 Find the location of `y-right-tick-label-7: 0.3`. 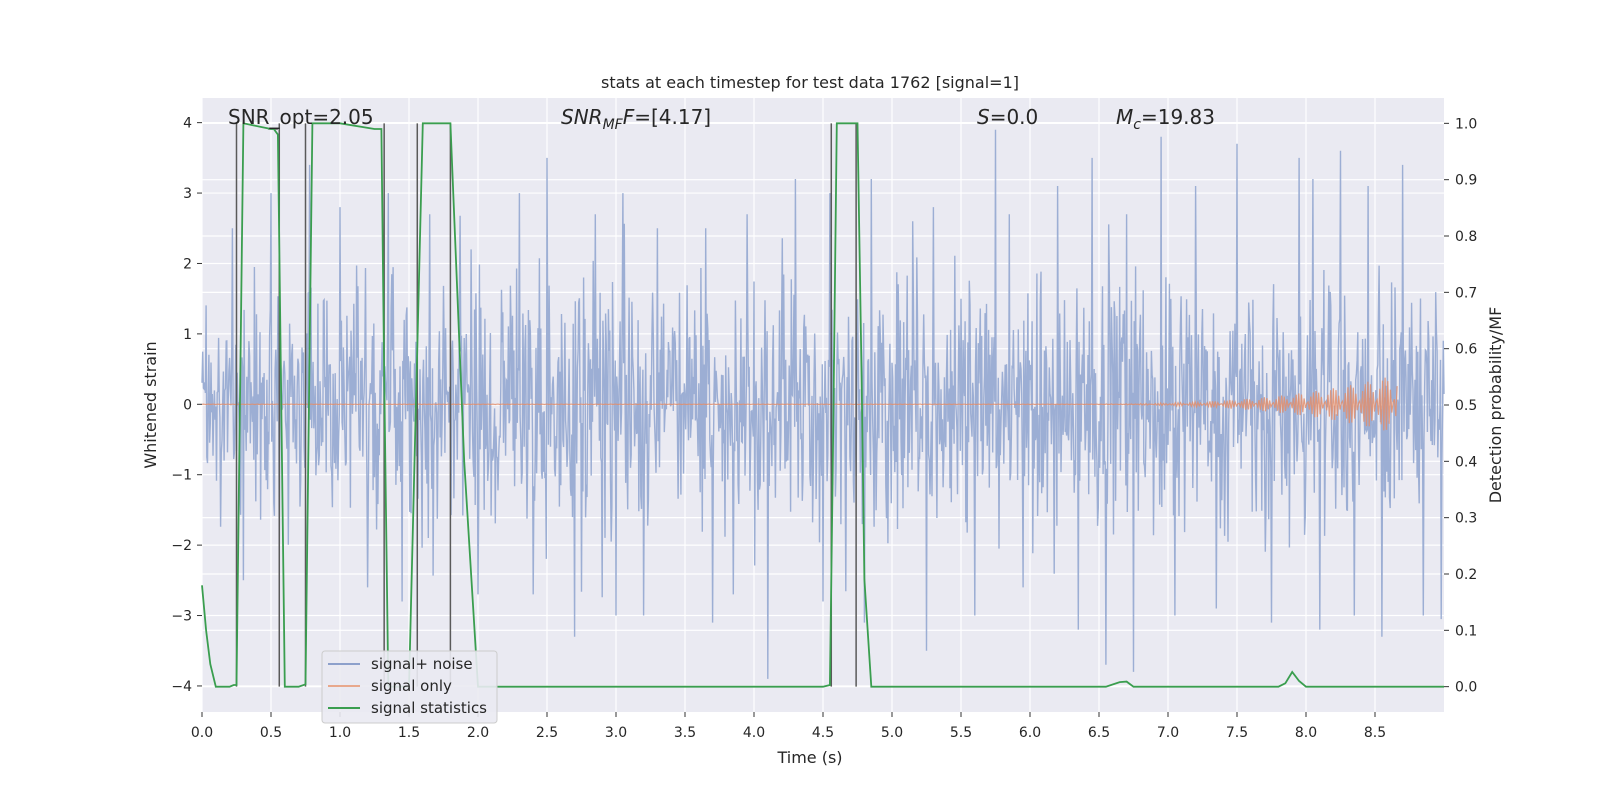

y-right-tick-label-7: 0.3 is located at coordinates (1466, 519).